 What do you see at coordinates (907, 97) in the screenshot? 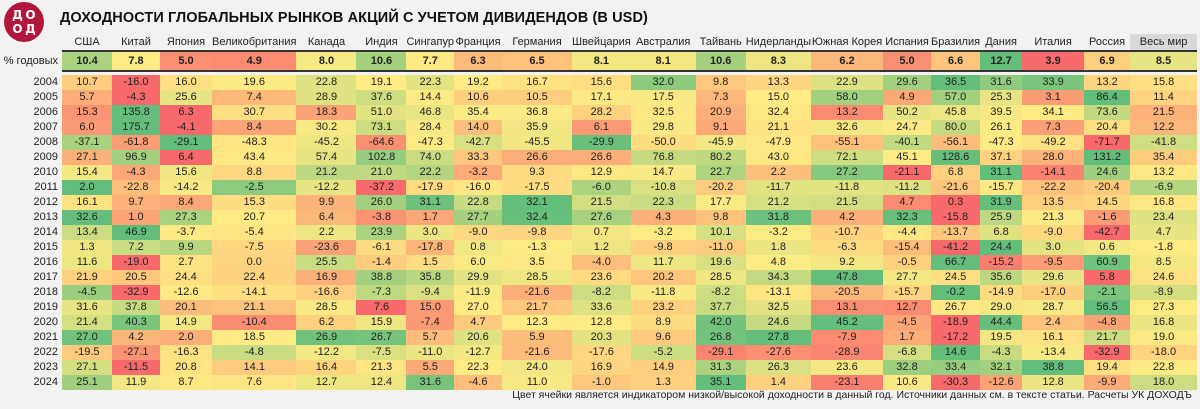
I see `heatmap-cell: 4.9` at bounding box center [907, 97].